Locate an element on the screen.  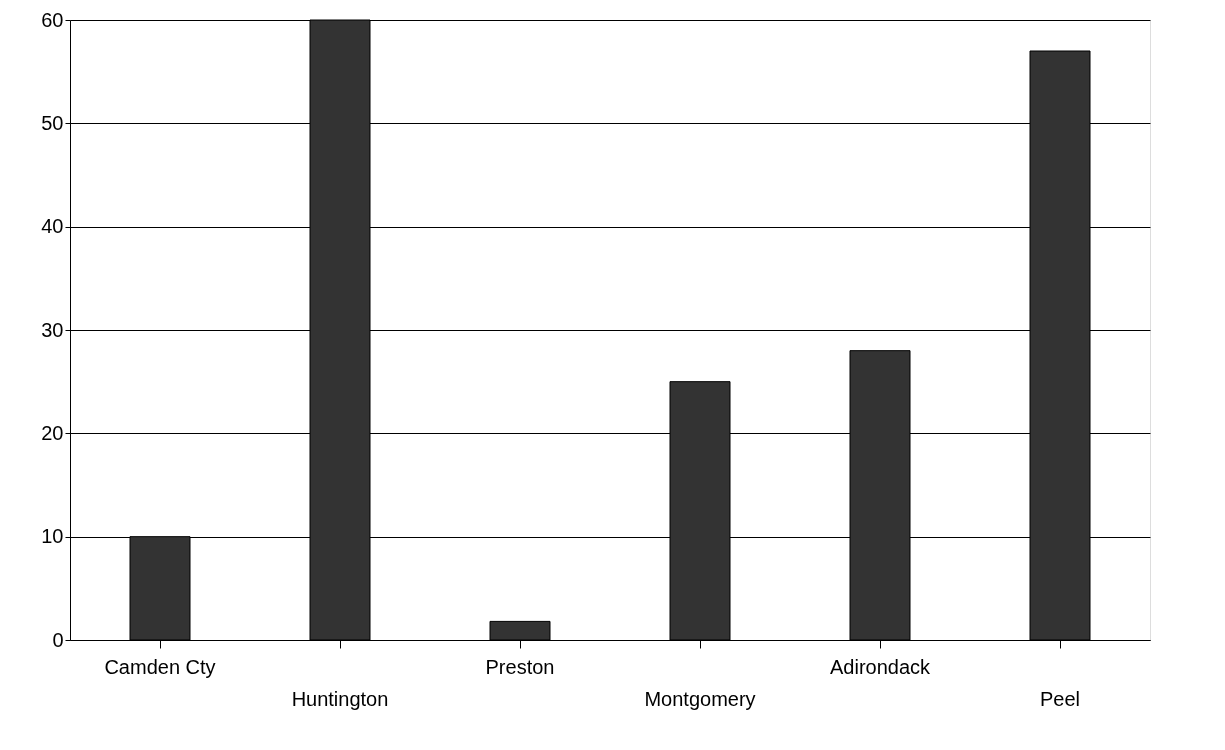
y-tick-label: 30 is located at coordinates (52, 329).